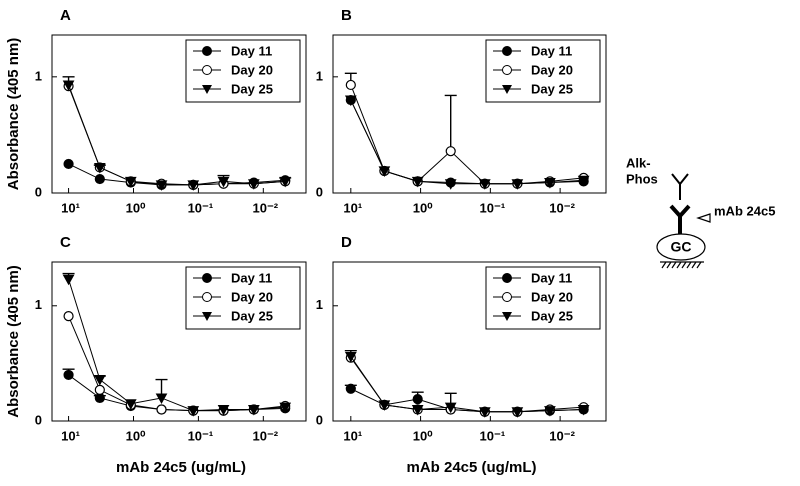 Image resolution: width=800 pixels, height=486 pixels. Describe the element at coordinates (346, 15) in the screenshot. I see `panel-label: B` at that location.